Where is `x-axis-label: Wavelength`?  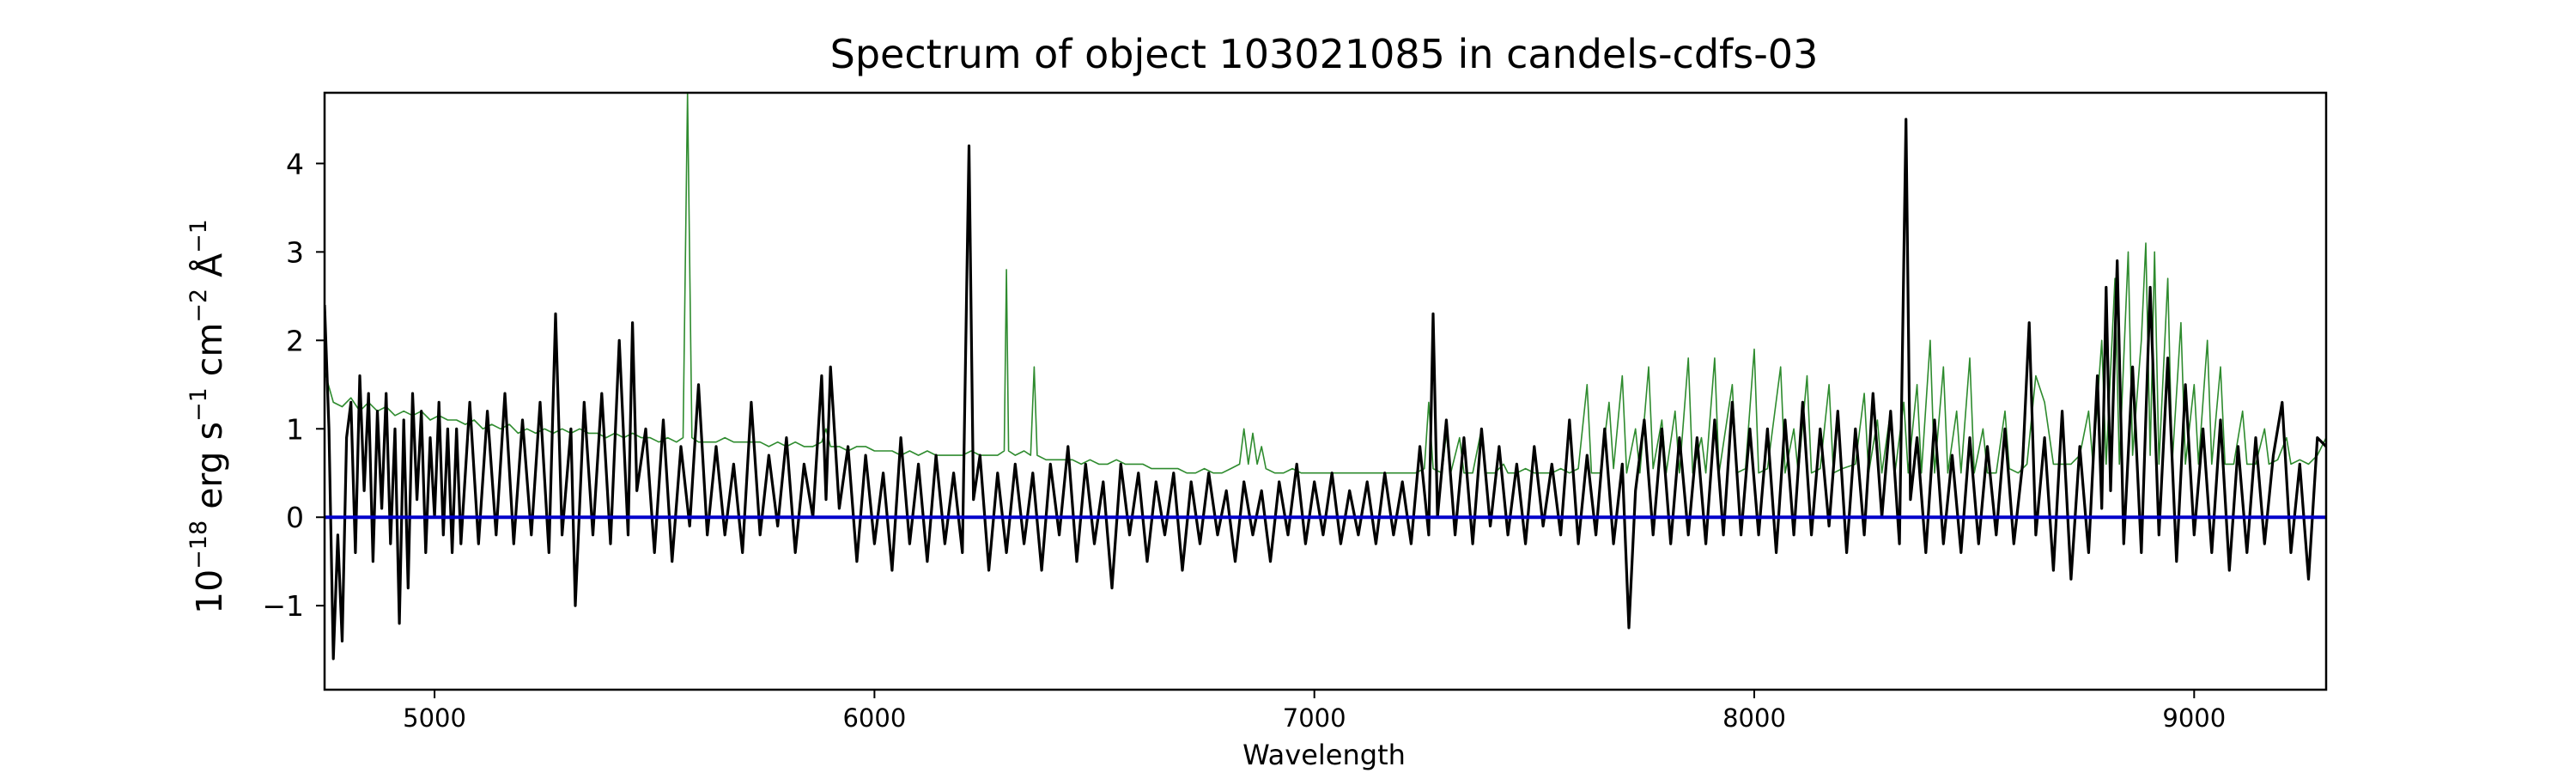 x-axis-label: Wavelength is located at coordinates (1324, 755).